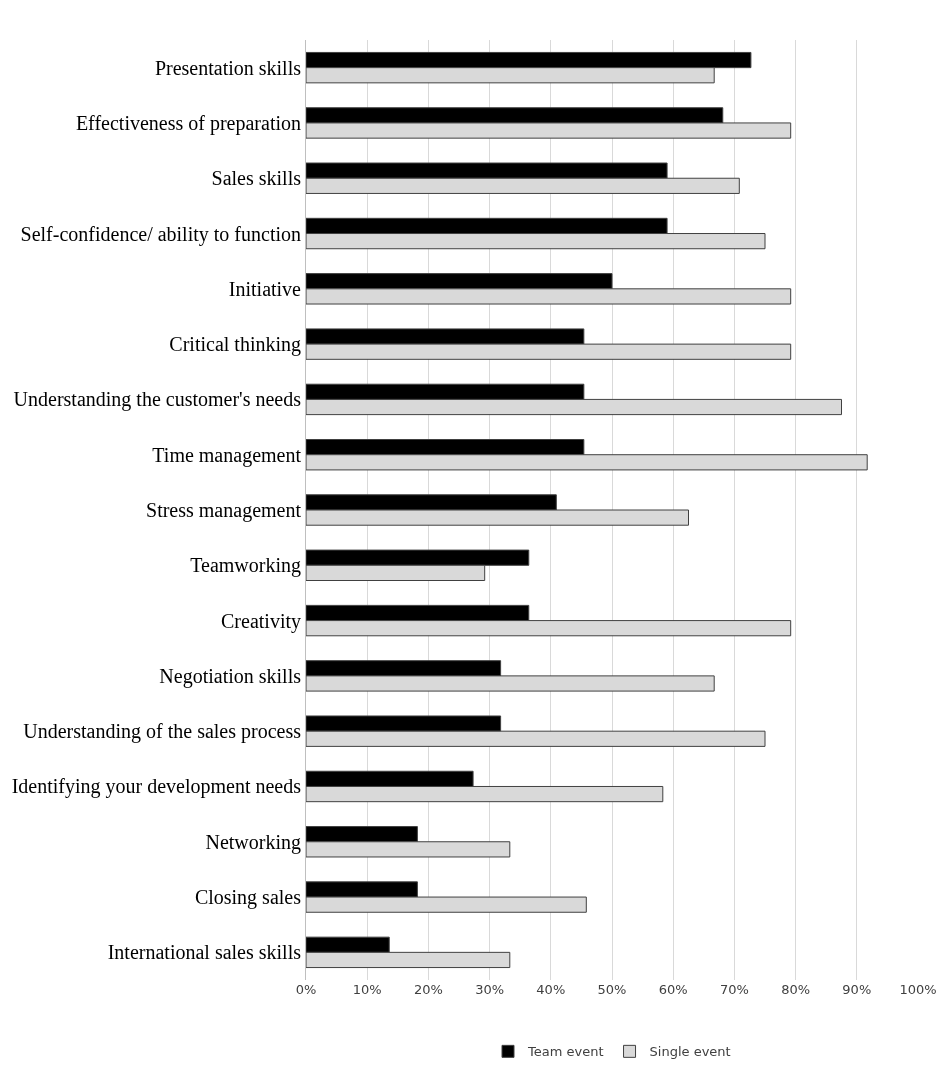  Describe the element at coordinates (796, 989) in the screenshot. I see `x-tick-label: 80%` at that location.